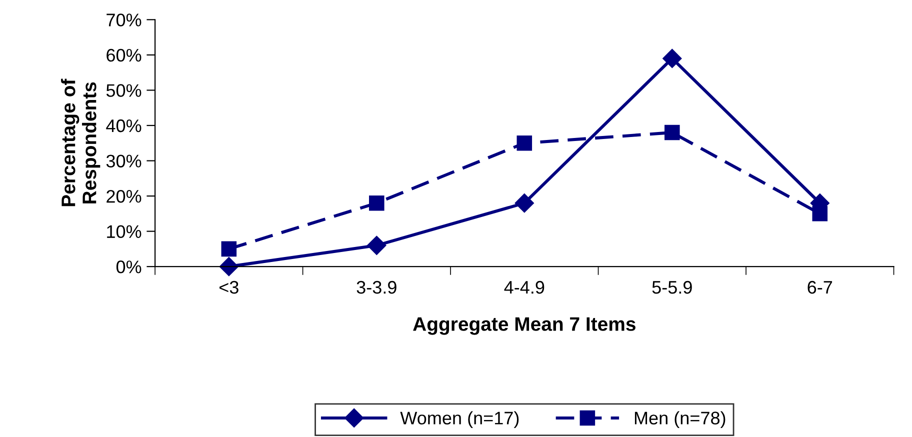 The width and height of the screenshot is (912, 437). I want to click on y-axis-title: Percentage of Respondents, so click(80, 142).